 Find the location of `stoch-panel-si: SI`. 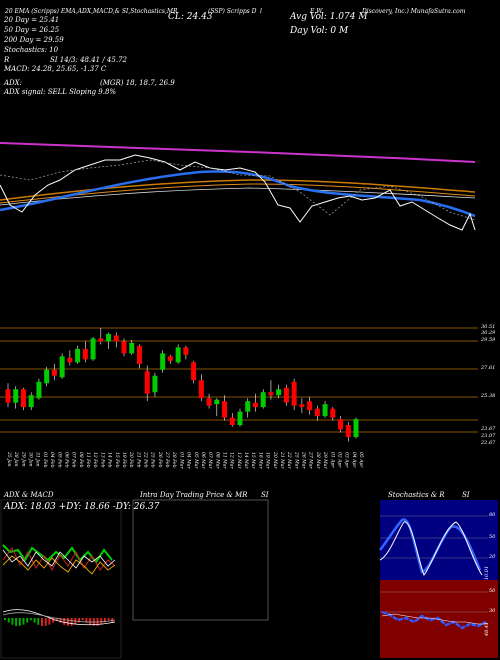

stoch-panel-si: SI is located at coordinates (466, 495).